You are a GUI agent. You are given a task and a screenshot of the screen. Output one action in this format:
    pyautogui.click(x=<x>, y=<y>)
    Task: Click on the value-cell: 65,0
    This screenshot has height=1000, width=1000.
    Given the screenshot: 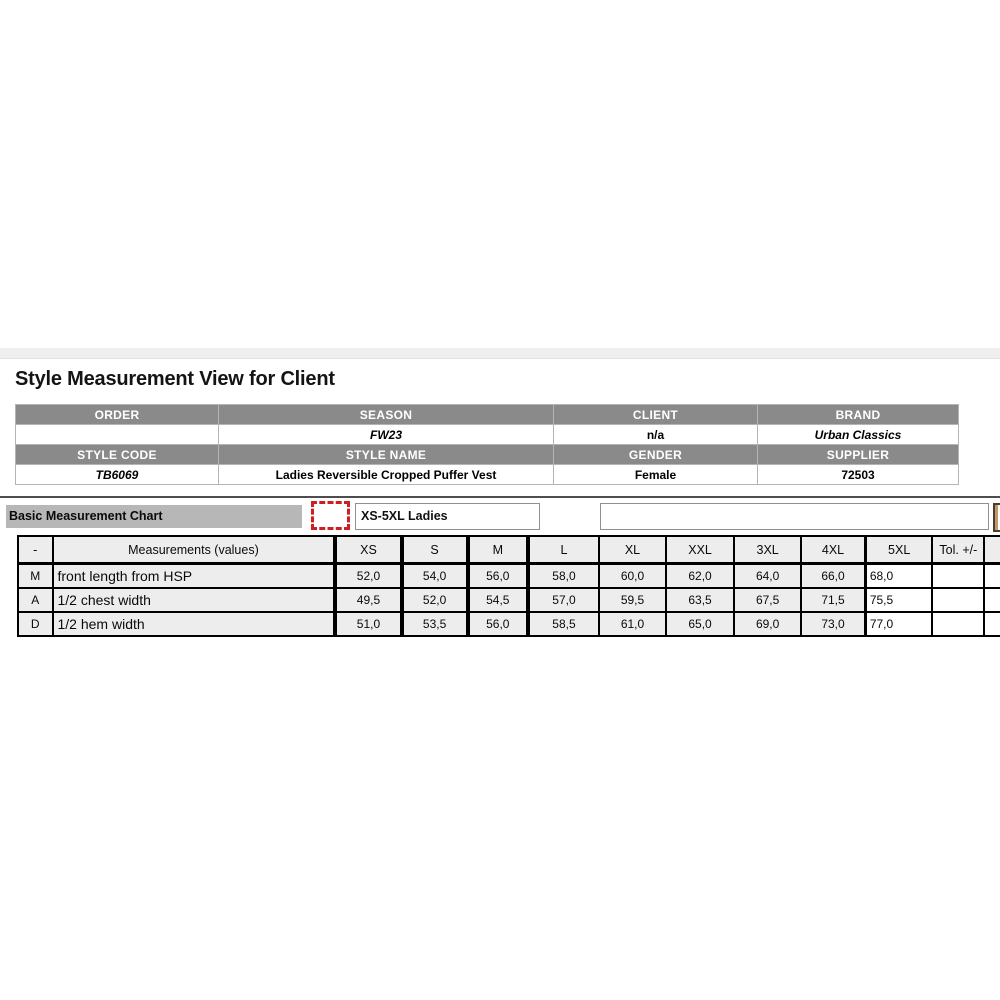 What is the action you would take?
    pyautogui.click(x=700, y=624)
    